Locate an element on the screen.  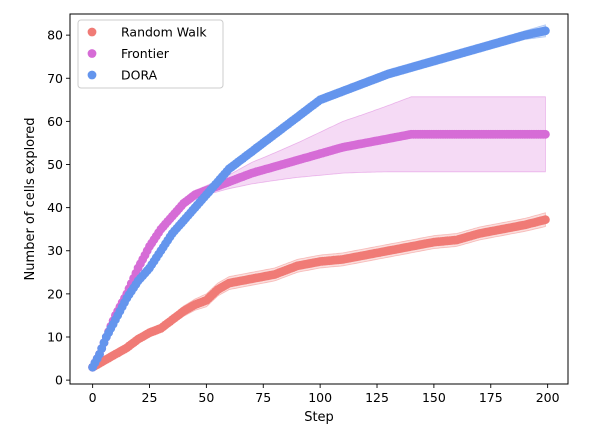
x-tick-label: 200 is located at coordinates (548, 397).